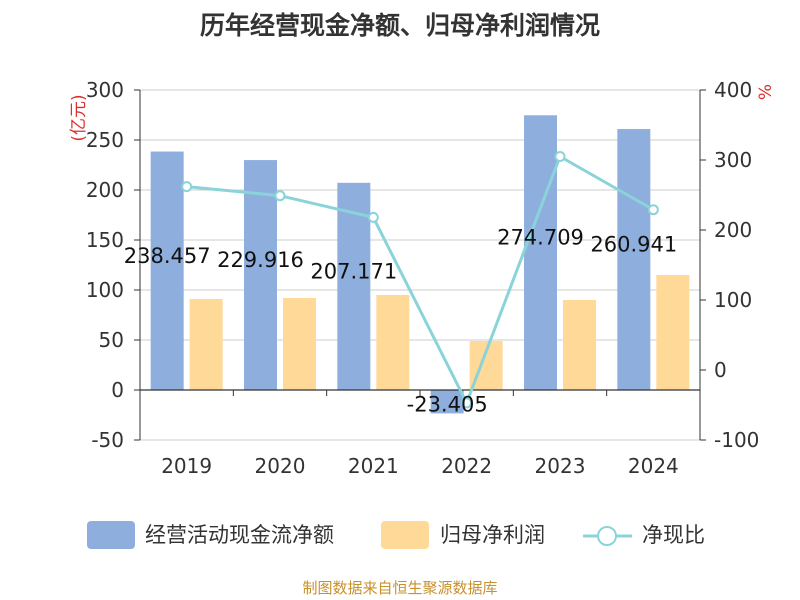 The height and width of the screenshot is (600, 800). I want to click on legend: 经营活动现金流净额 归母净利润 净现比, so click(396, 535).